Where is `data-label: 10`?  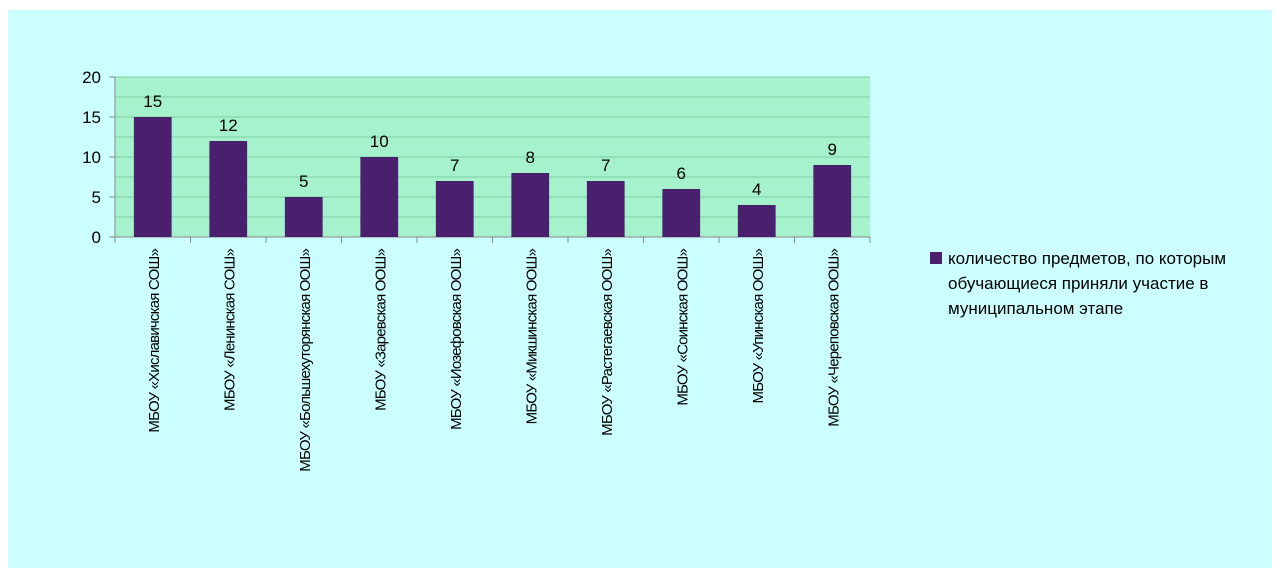 data-label: 10 is located at coordinates (379, 141).